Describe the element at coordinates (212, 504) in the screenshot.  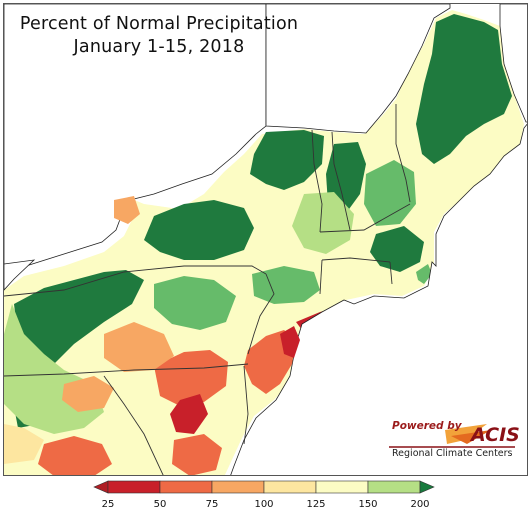
I see `legend-tick-label: 75` at that location.